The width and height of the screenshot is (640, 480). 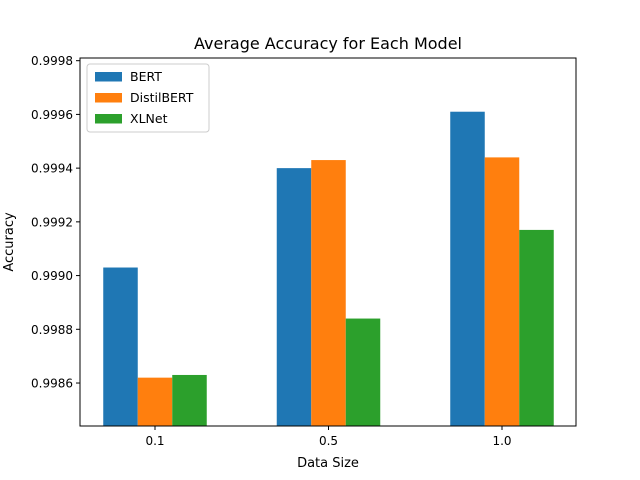 I want to click on chart-title: Average Accuracy for Each Model, so click(x=328, y=43).